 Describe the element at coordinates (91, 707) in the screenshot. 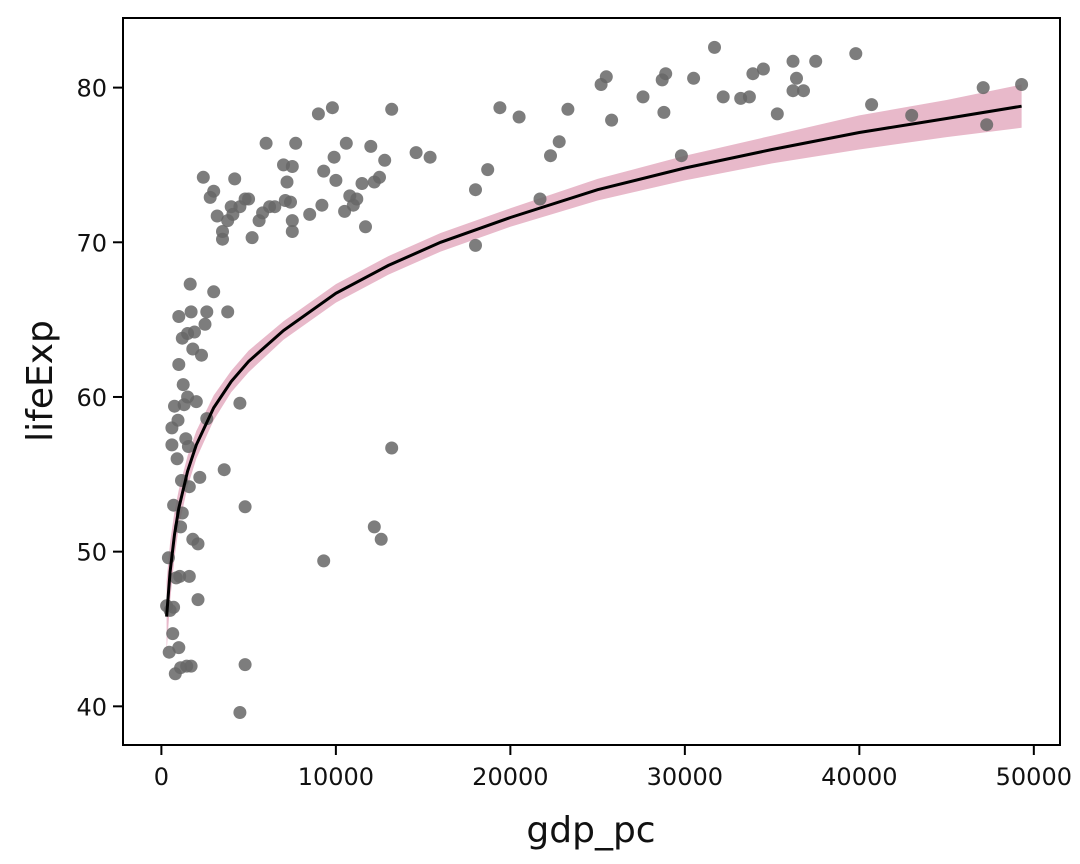

I see `y-tick-label: 40` at that location.